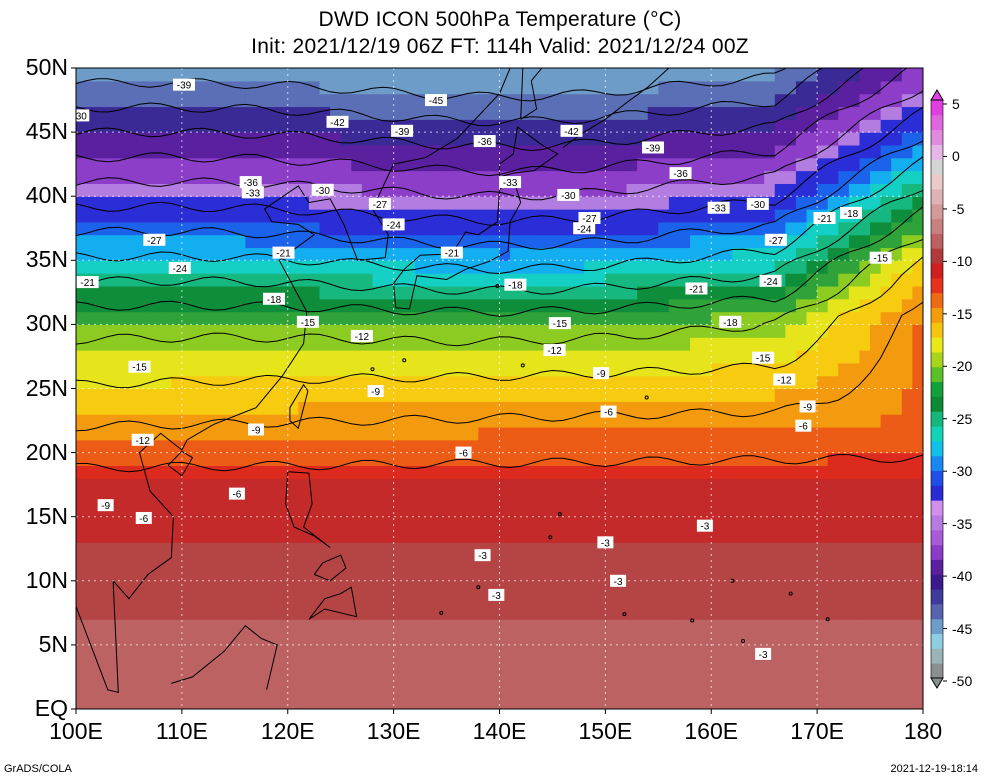 Image resolution: width=1000 pixels, height=779 pixels. I want to click on longitude-label: 180, so click(923, 731).